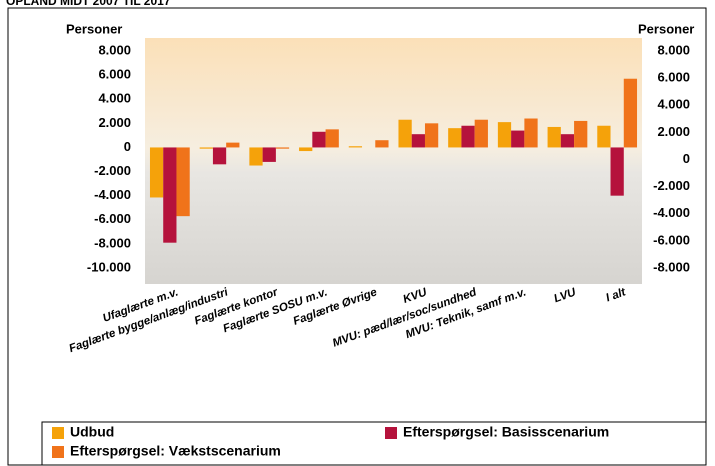  I want to click on y2-tick-label: 8.000, so click(673, 49).